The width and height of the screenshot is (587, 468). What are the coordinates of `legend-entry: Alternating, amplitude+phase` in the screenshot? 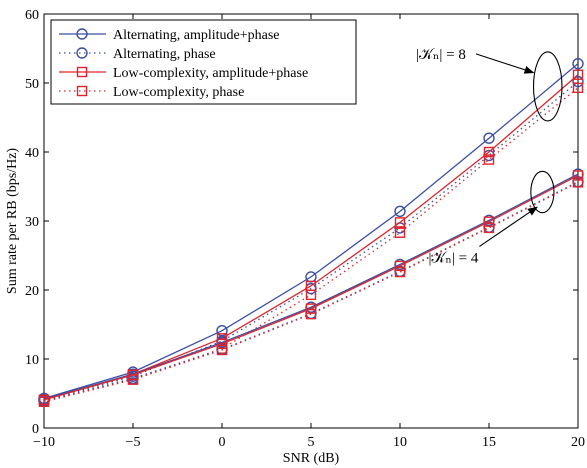 It's located at (169, 35).